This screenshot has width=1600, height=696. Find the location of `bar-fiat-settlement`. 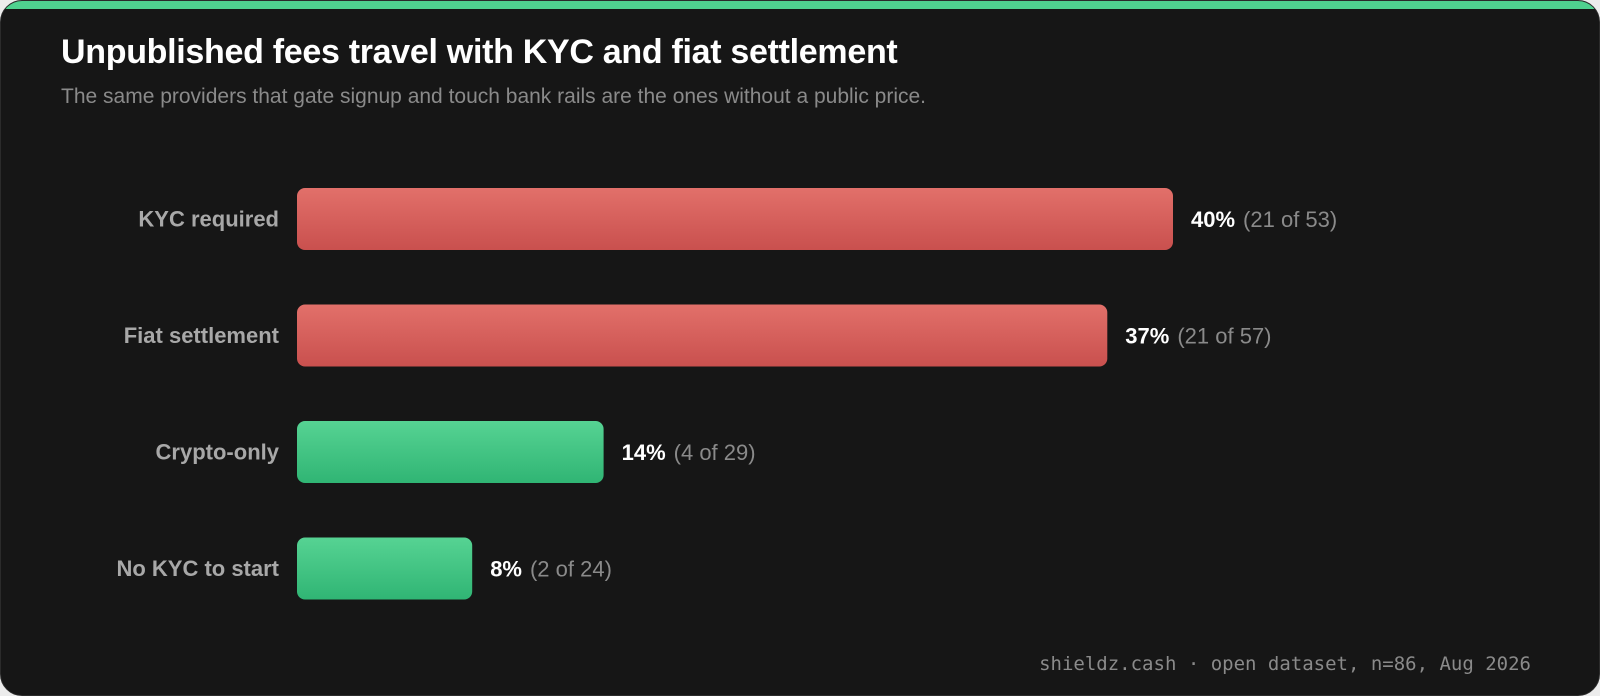

bar-fiat-settlement is located at coordinates (702, 335).